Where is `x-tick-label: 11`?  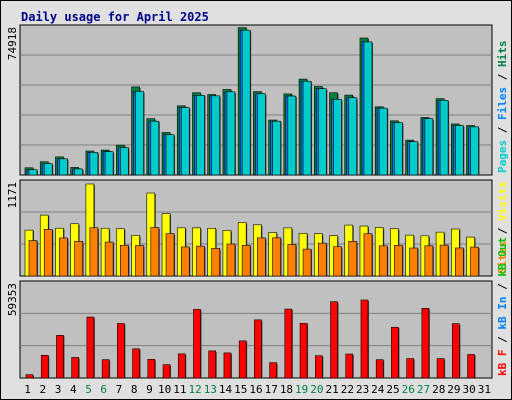
x-tick-label: 11 is located at coordinates (179, 389).